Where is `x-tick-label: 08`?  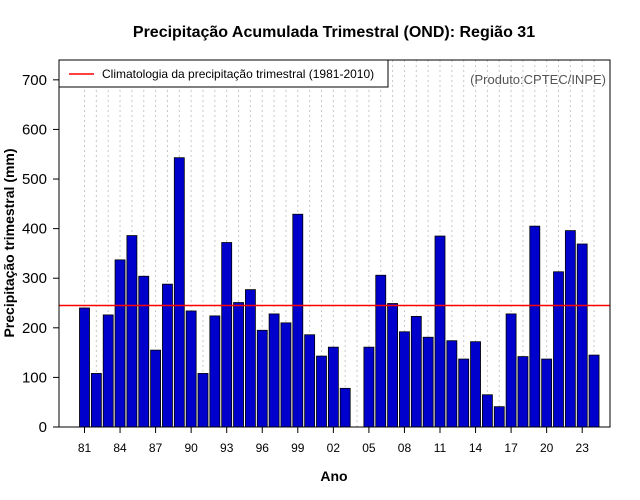 x-tick-label: 08 is located at coordinates (405, 448).